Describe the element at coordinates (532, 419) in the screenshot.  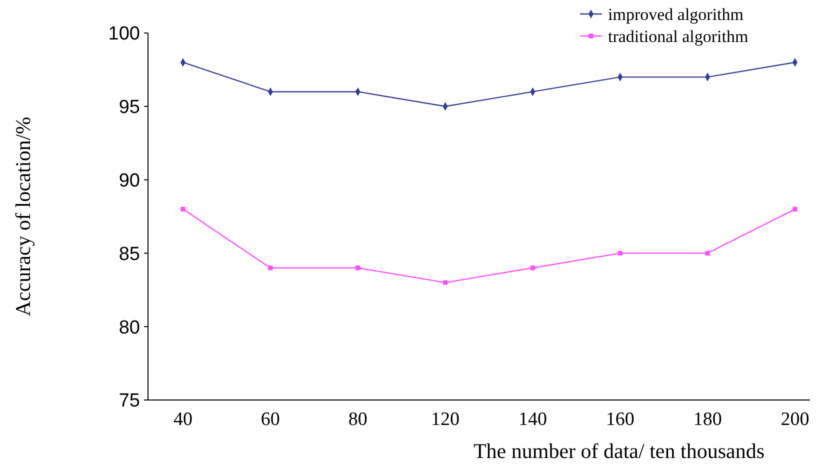
I see `x-tick-label: 140` at that location.